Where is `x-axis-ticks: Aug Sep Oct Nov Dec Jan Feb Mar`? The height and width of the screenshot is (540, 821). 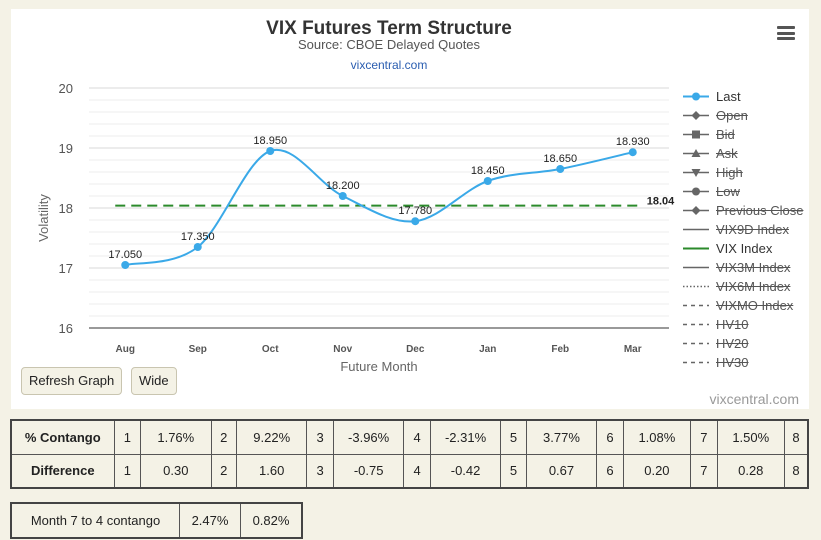
x-axis-ticks: Aug Sep Oct Nov Dec Jan Feb Mar is located at coordinates (379, 349).